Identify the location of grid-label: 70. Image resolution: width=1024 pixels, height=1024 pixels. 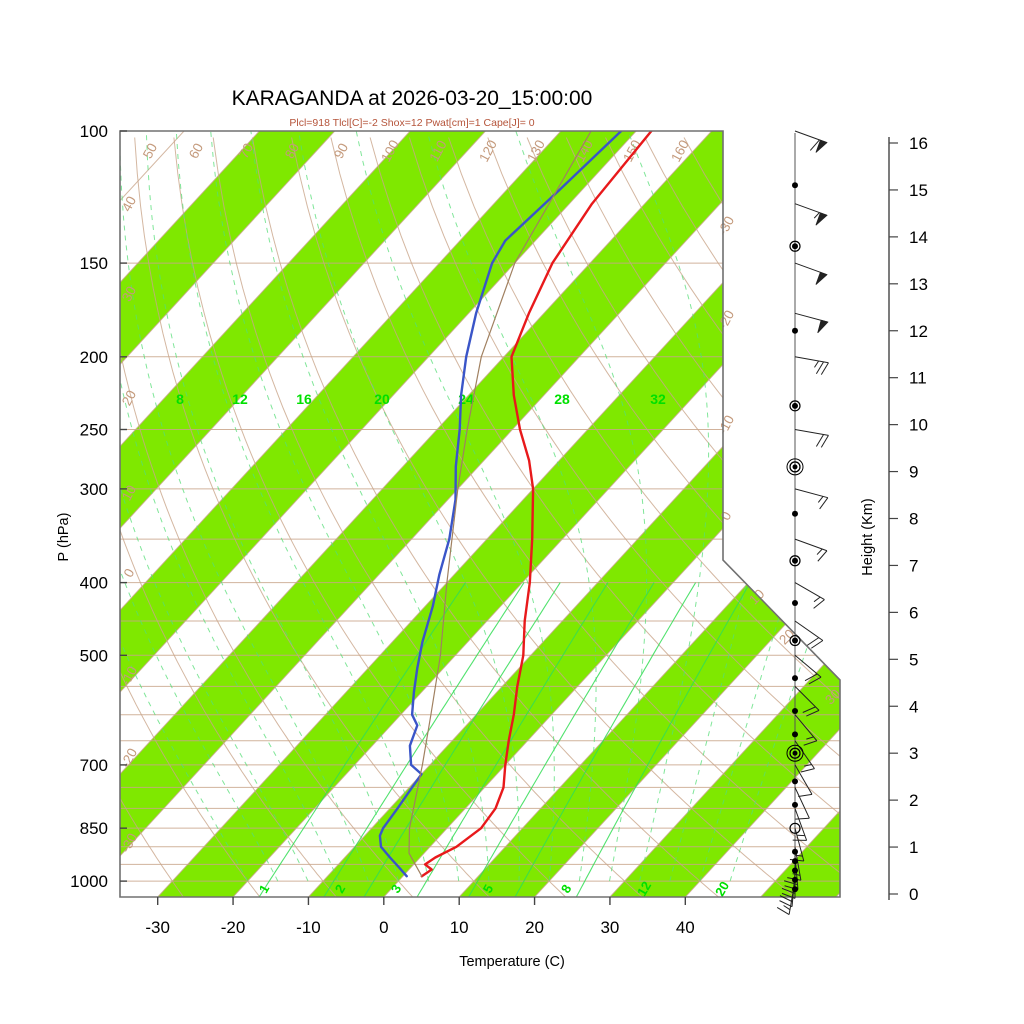
(246, 151).